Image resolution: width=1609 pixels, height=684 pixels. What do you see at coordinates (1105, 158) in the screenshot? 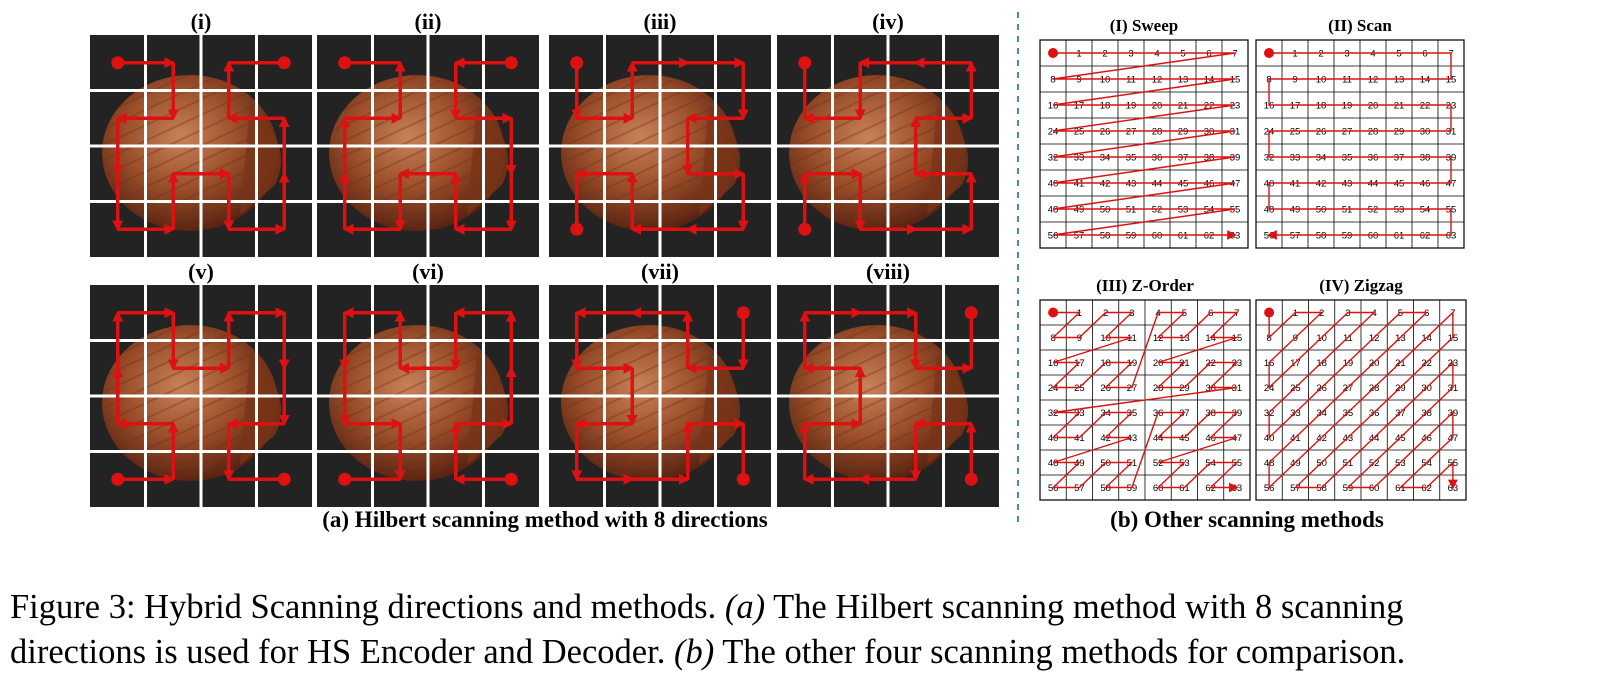
I see `cell-number: 34` at bounding box center [1105, 158].